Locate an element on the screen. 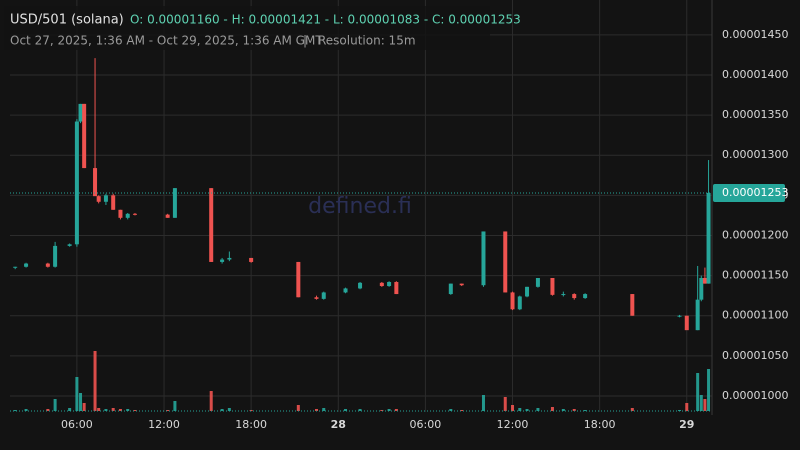 Image resolution: width=800 pixels, height=450 pixels. x-tick-label: 12:00 is located at coordinates (513, 424).